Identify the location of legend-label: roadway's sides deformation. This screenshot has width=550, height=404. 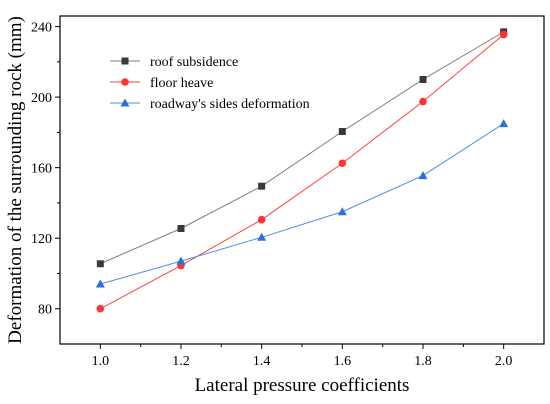
(230, 104).